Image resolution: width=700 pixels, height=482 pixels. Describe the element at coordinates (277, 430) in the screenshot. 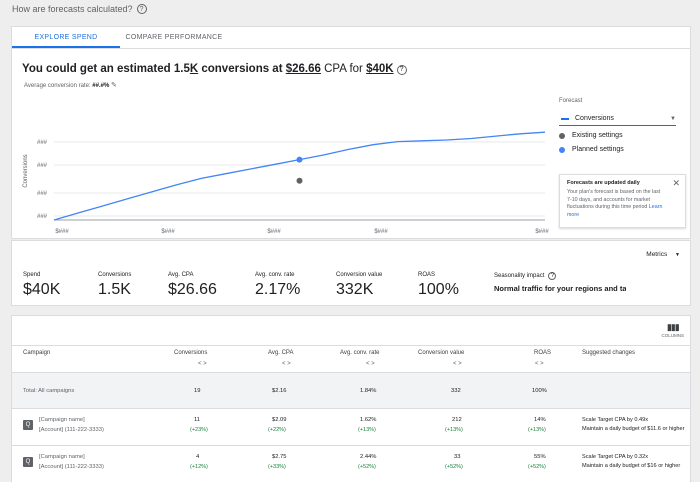

I see `row-avg-cpa-delta: (+22%)` at that location.